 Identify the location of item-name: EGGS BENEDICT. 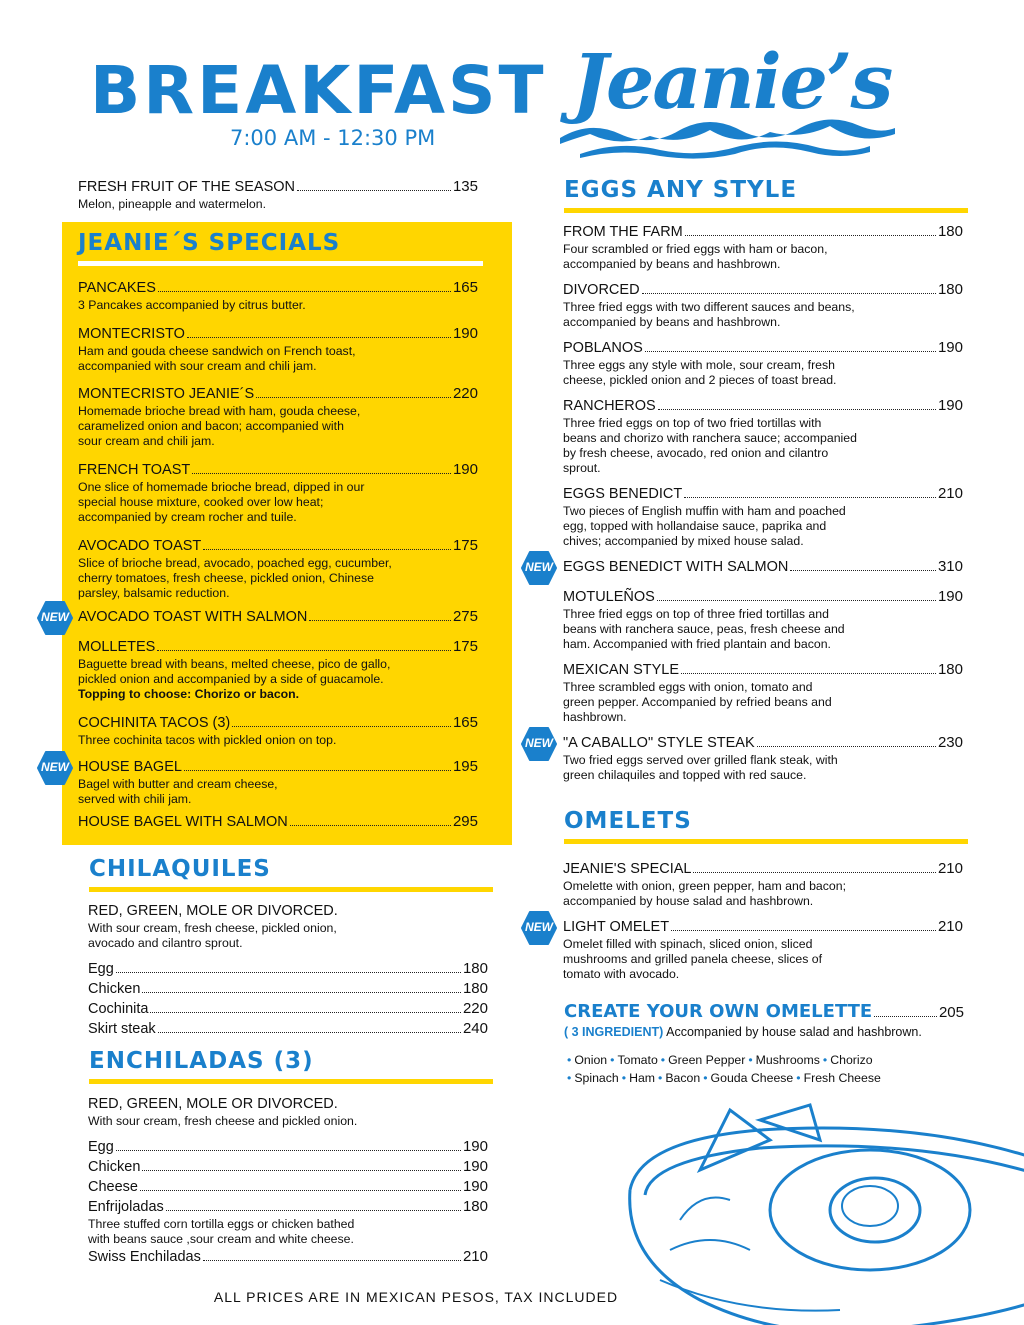
(623, 494).